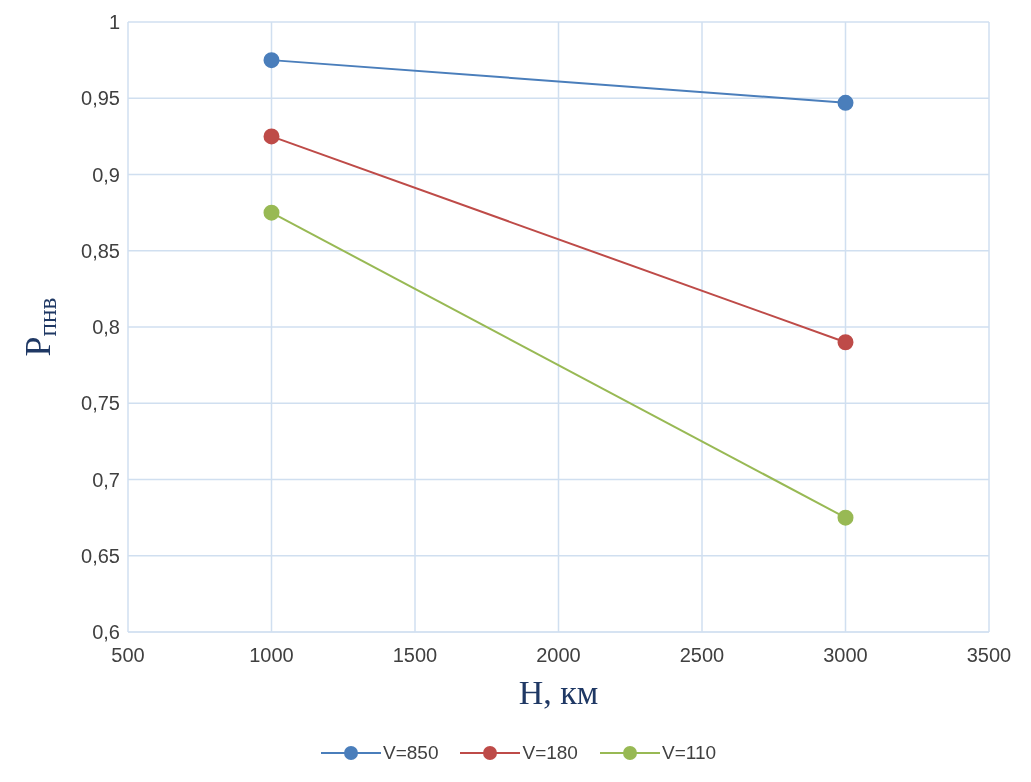  I want to click on legend-label: V=180, so click(550, 753).